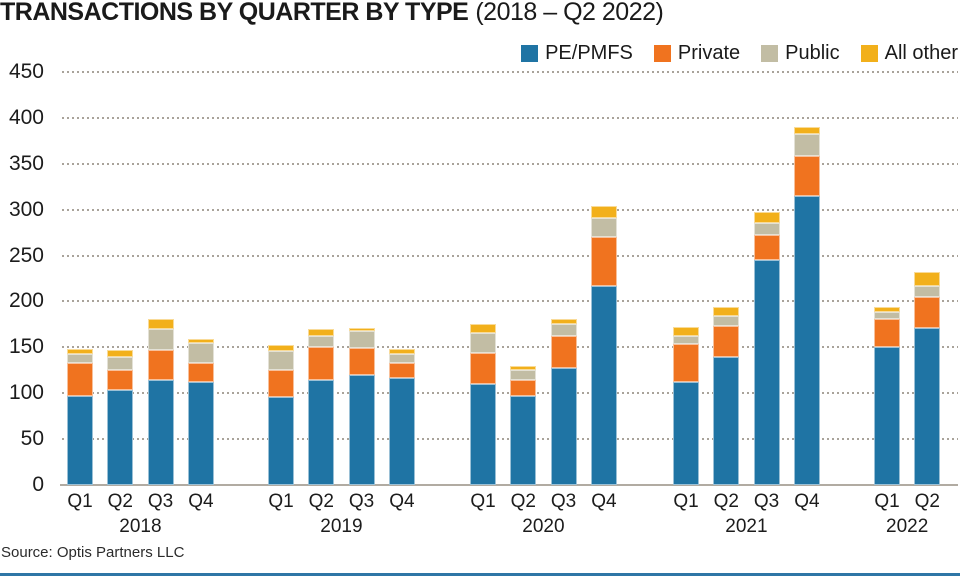 This screenshot has height=576, width=960. What do you see at coordinates (93, 552) in the screenshot?
I see `source-note: Source: Optis Partners LLC` at bounding box center [93, 552].